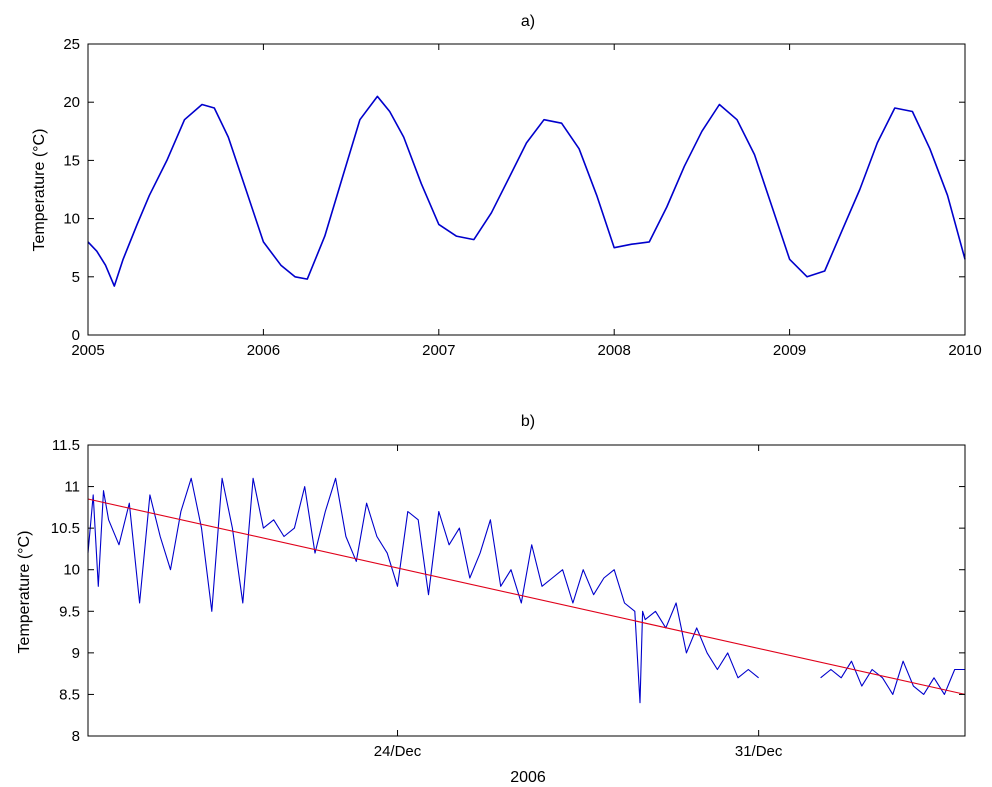 The height and width of the screenshot is (787, 992). I want to click on panel-a-ylabel: Temperature (°C), so click(39, 190).